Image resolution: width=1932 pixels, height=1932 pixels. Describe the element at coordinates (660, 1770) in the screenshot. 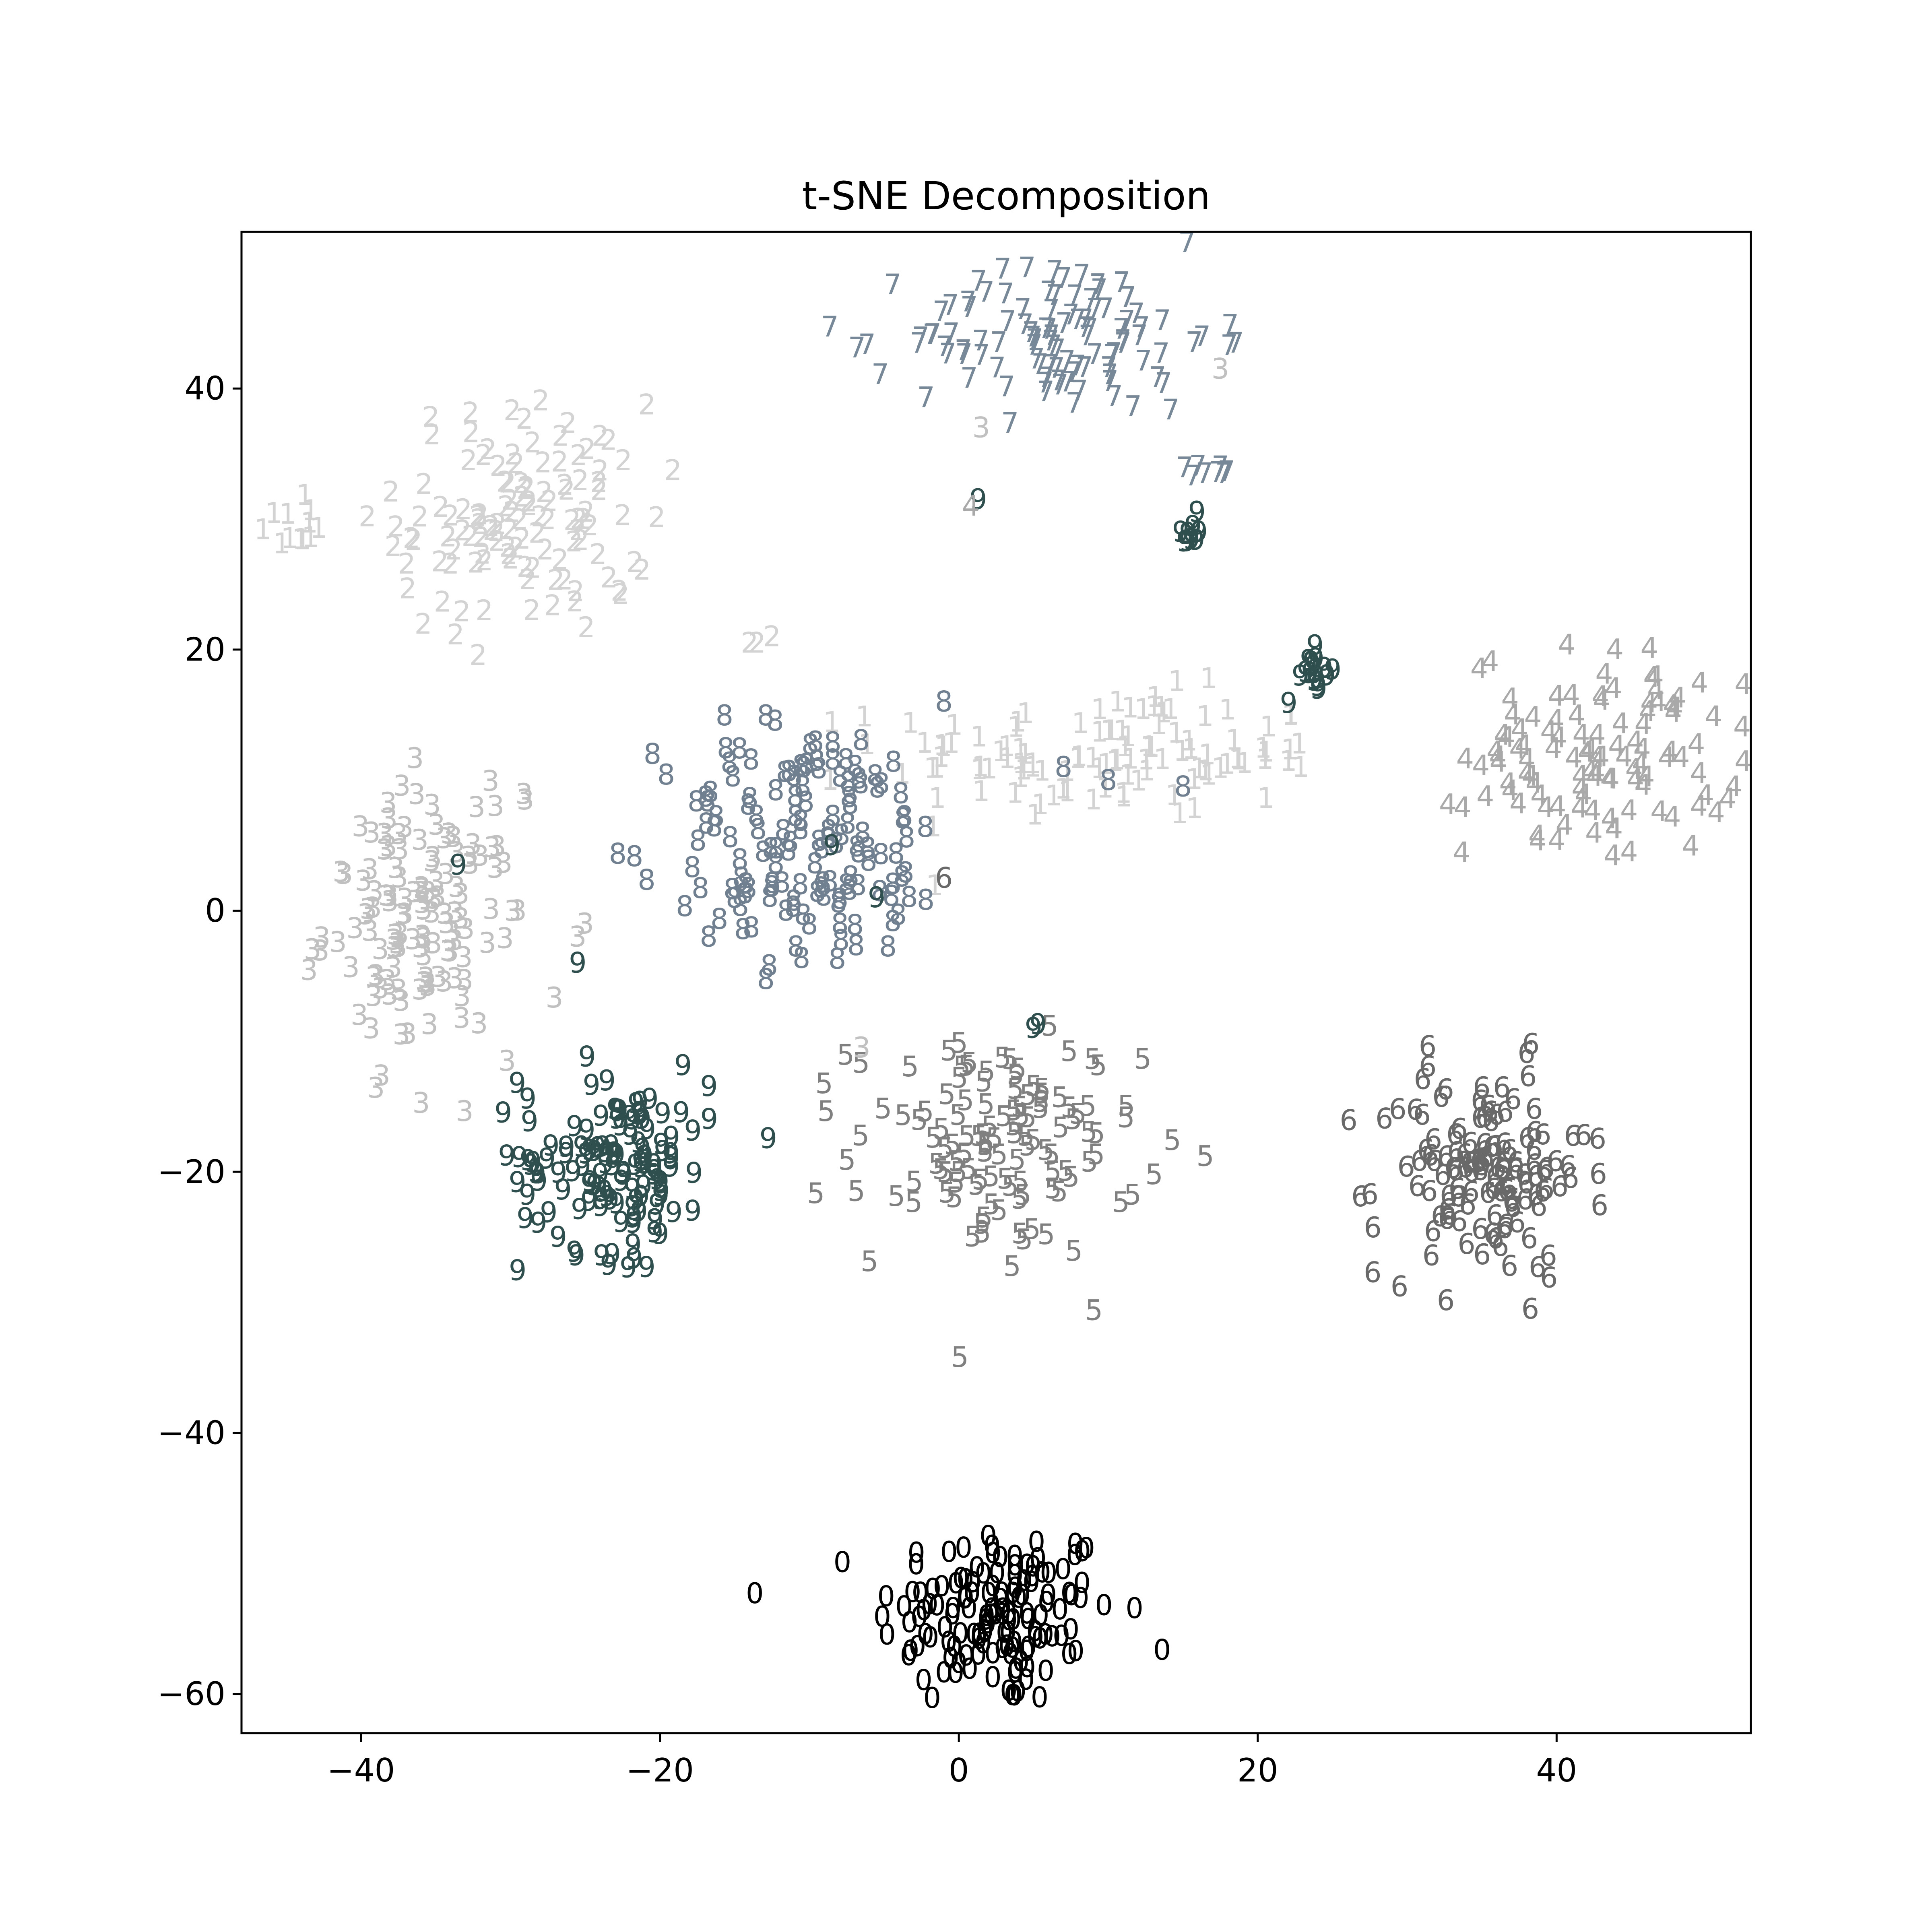

I see `x-tick-label: −20` at that location.